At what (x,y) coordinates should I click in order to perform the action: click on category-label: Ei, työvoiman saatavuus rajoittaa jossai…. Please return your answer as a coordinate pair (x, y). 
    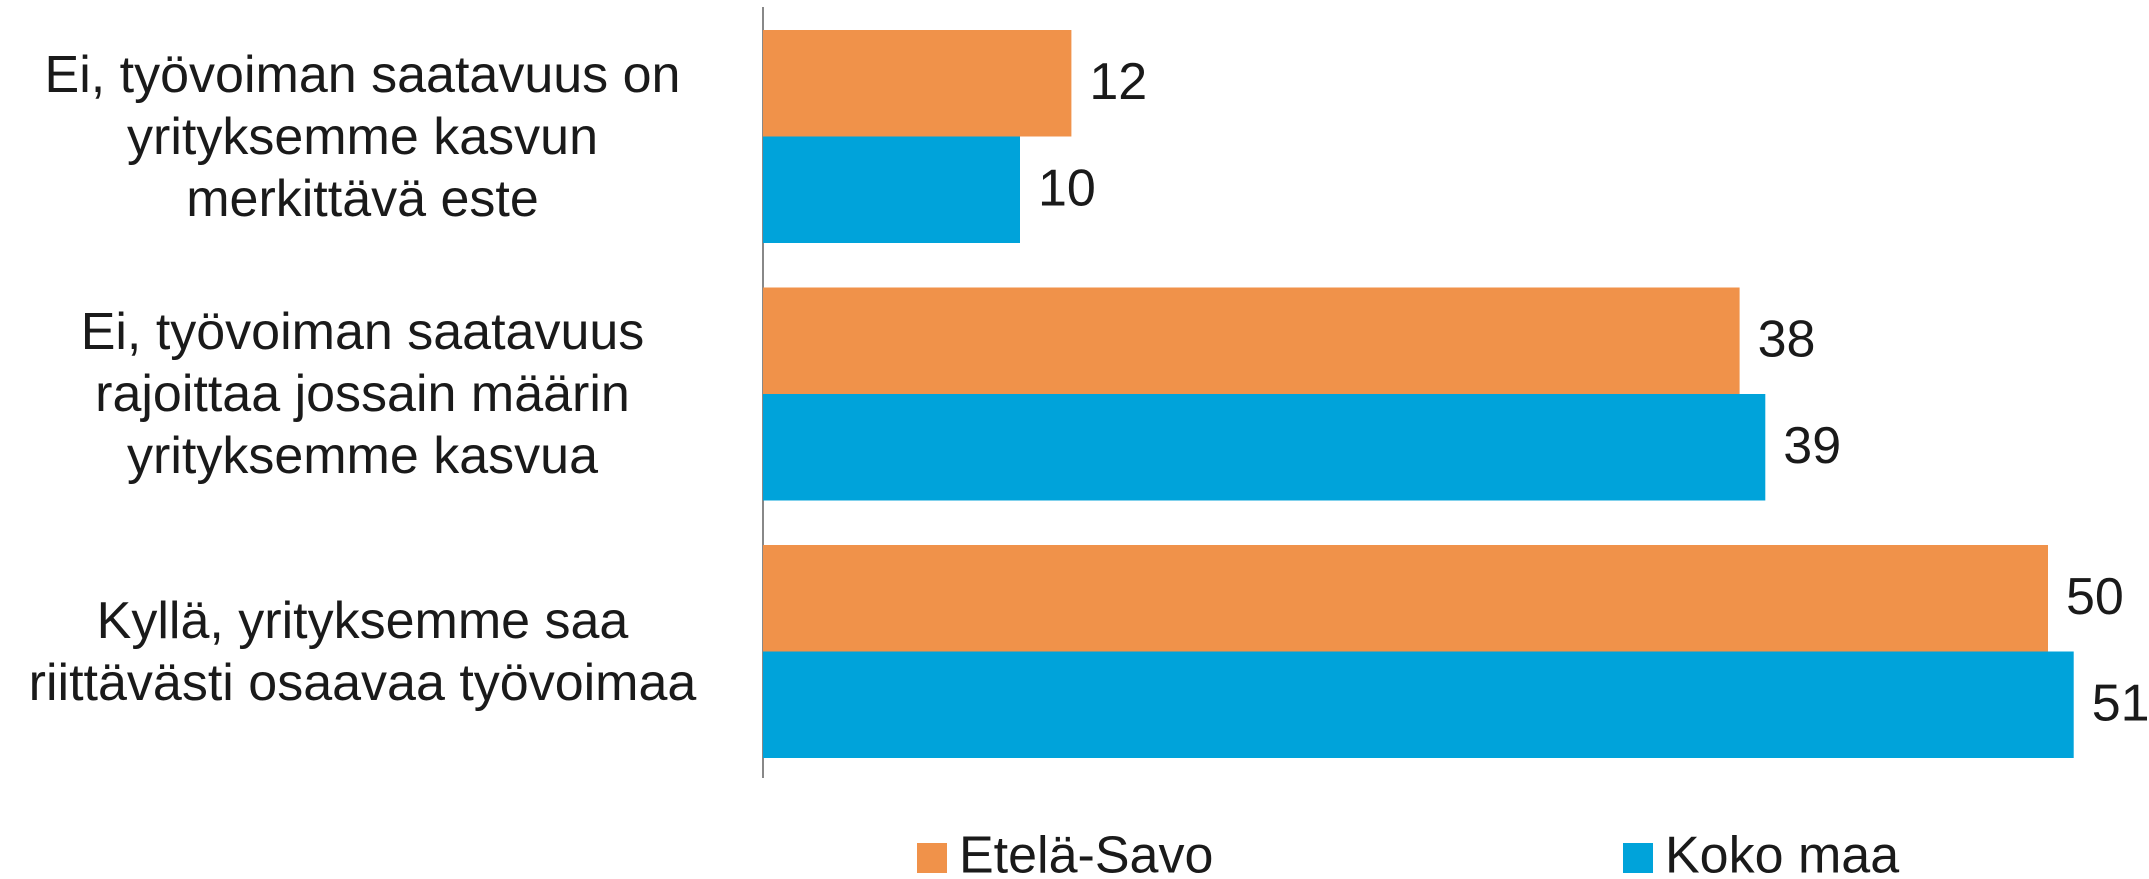
    Looking at the image, I should click on (362, 394).